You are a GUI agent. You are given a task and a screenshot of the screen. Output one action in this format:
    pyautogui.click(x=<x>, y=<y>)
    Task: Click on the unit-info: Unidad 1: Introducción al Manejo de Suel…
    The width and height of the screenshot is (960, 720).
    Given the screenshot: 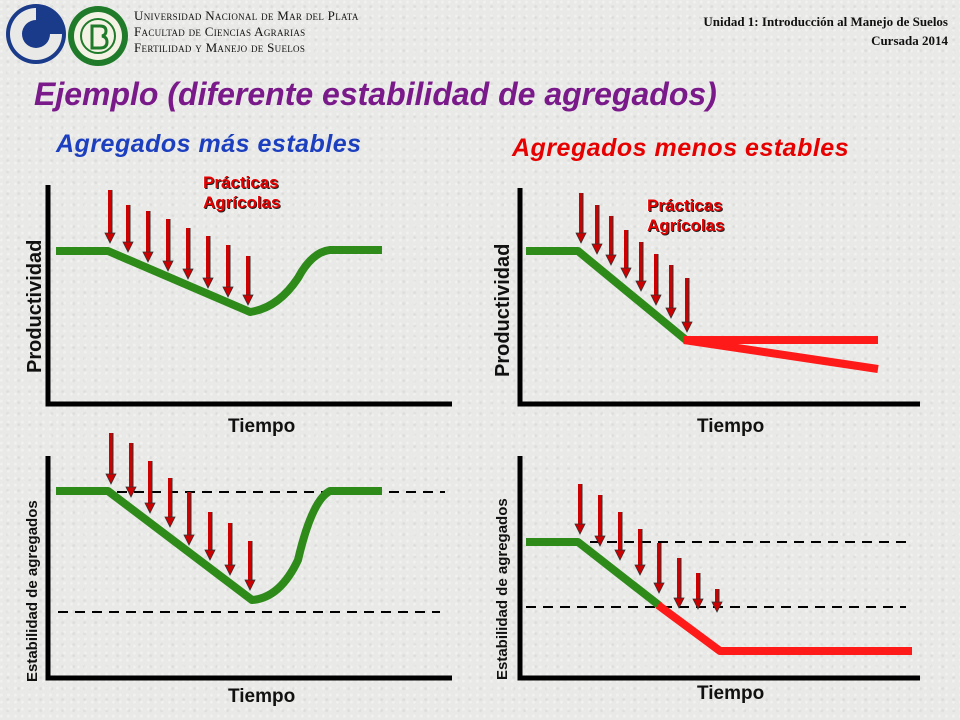 What is the action you would take?
    pyautogui.click(x=825, y=31)
    